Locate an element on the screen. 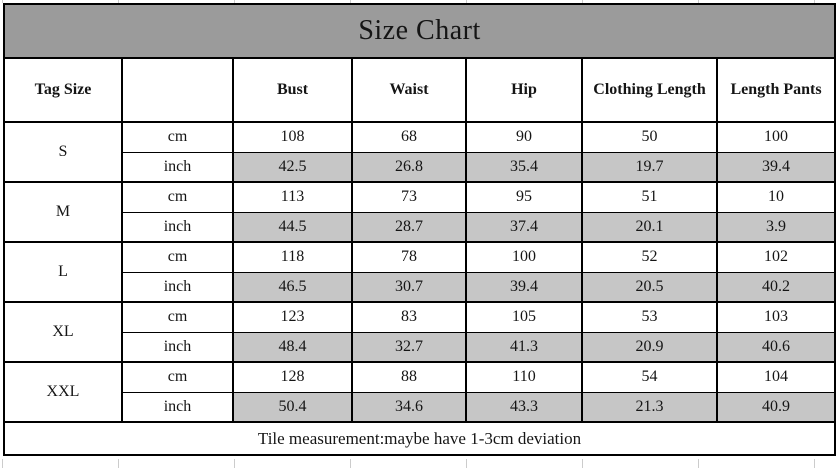  size-row-inch: inch 50.4 34.6 43.3 21.3 40.9 is located at coordinates (420, 407).